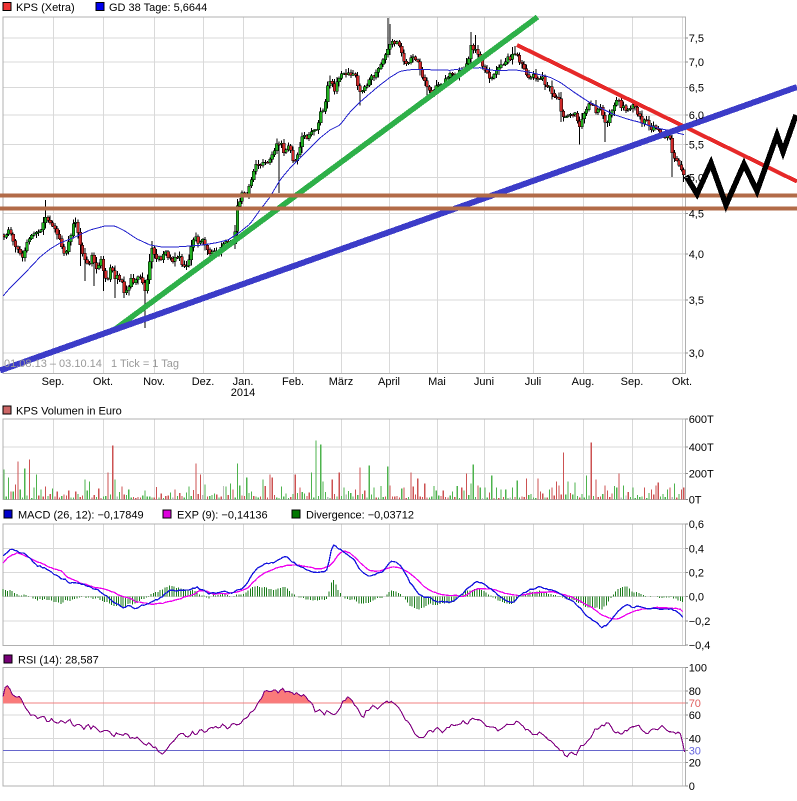 This screenshot has height=801, width=797. What do you see at coordinates (360, 516) in the screenshot?
I see `svg-text: Divergence: −0,03712` at bounding box center [360, 516].